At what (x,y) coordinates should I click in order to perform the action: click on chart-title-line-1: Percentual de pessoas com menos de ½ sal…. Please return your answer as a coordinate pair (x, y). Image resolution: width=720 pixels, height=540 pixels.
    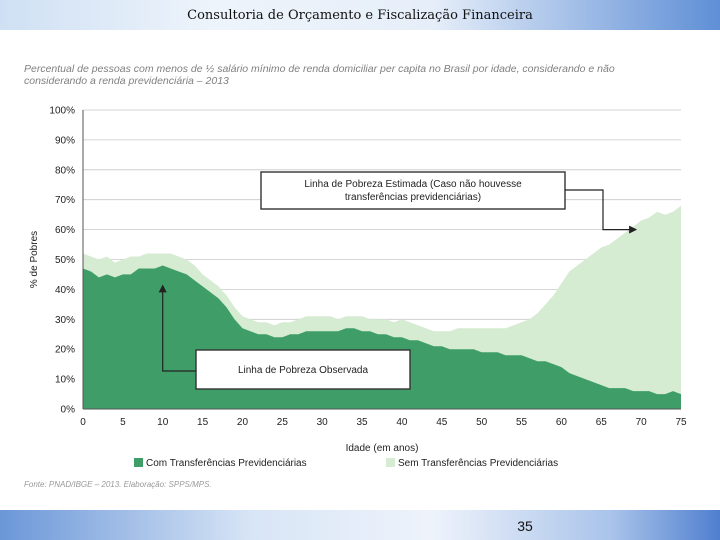
    Looking at the image, I should click on (319, 69).